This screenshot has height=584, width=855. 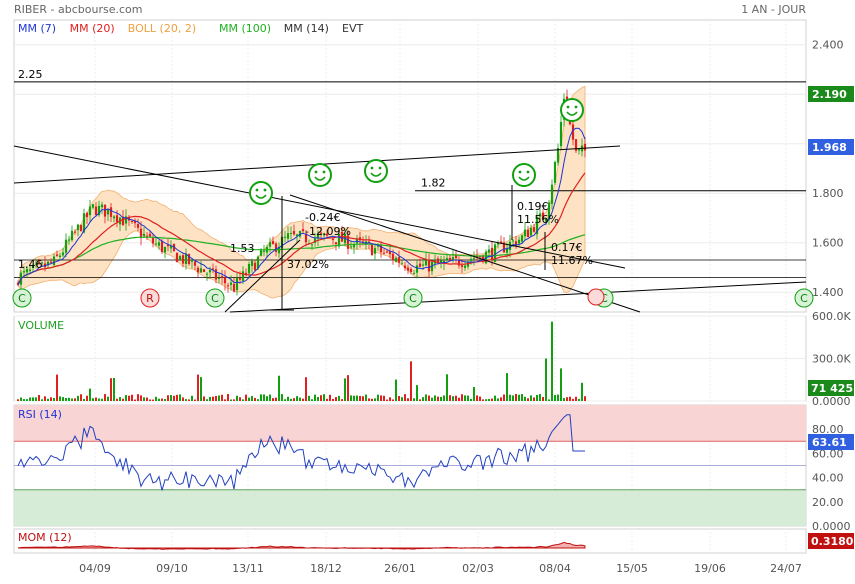 I want to click on annotation-5: 0.19€, so click(x=533, y=206).